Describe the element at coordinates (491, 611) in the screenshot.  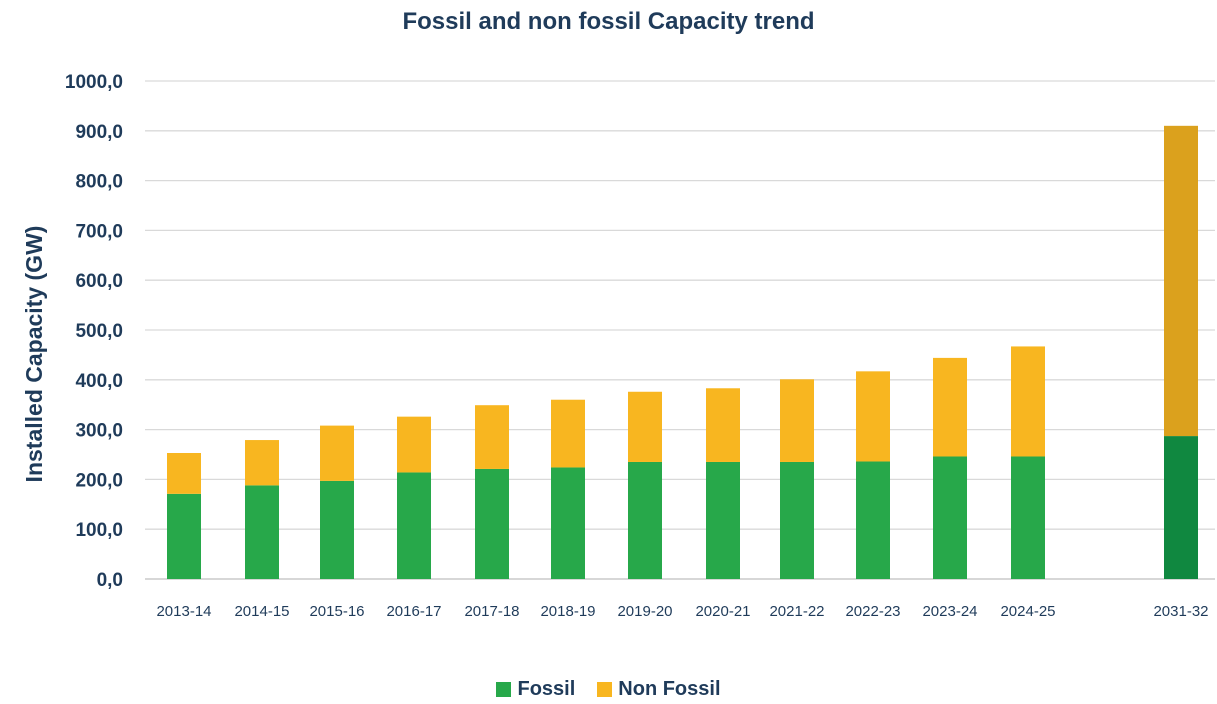
I see `x-tick-label: 2017-18` at that location.